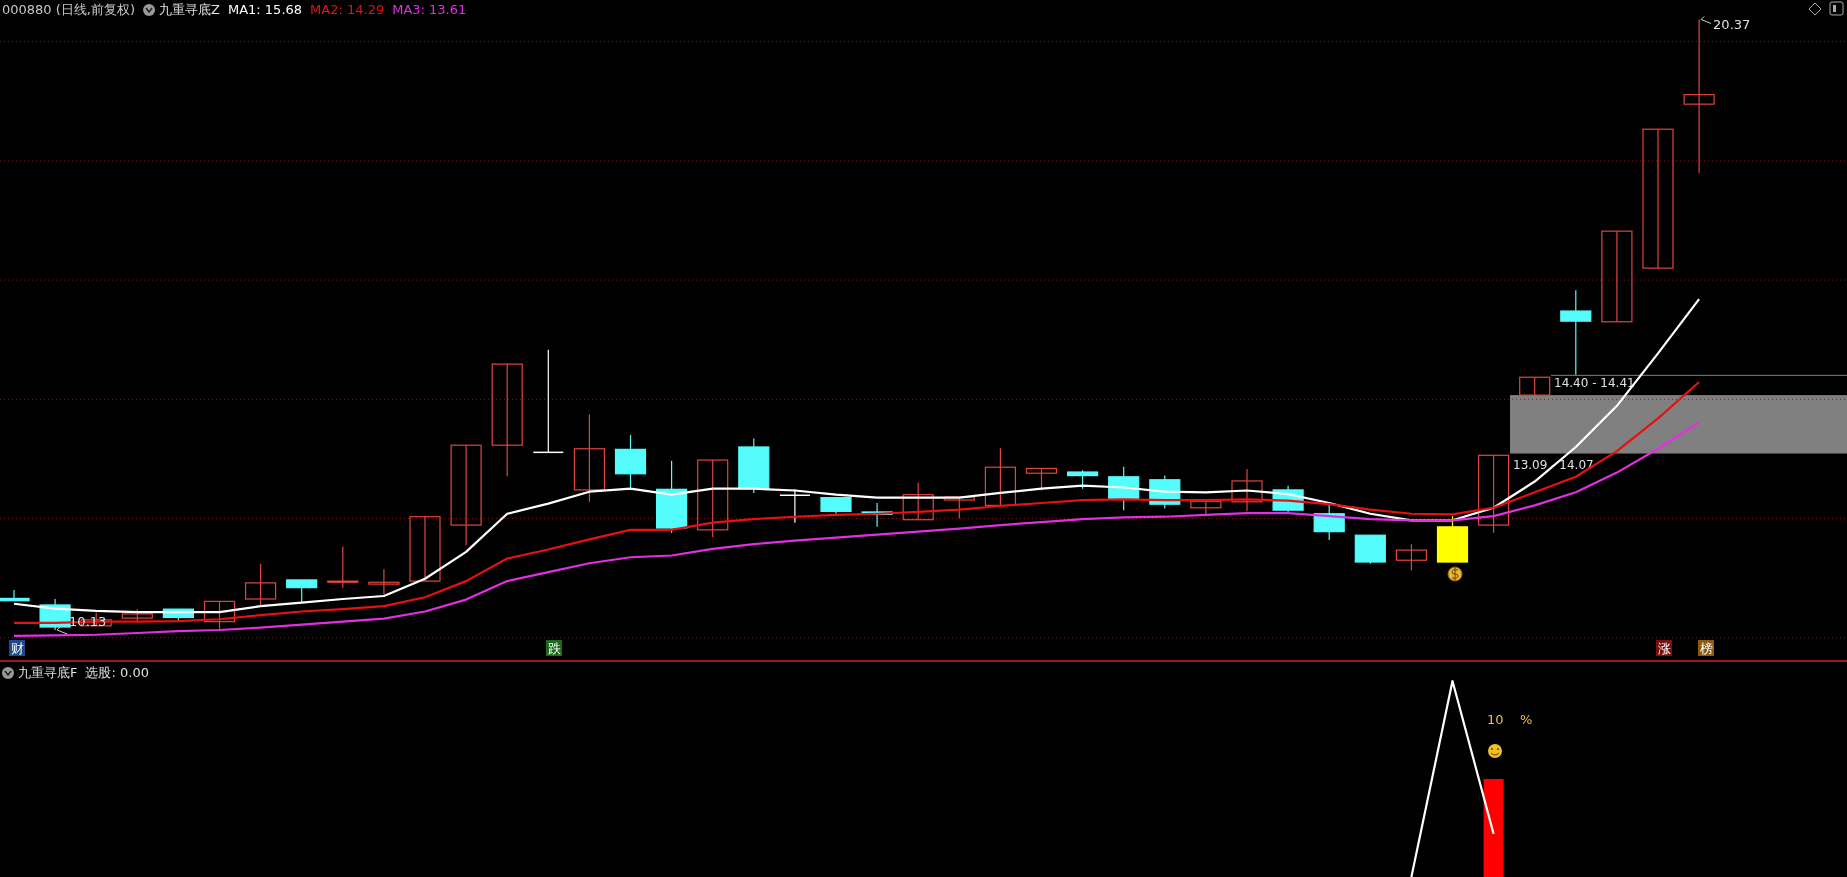 The image size is (1847, 877). Describe the element at coordinates (429, 9) in the screenshot. I see `text: MA3: 13.61` at that location.